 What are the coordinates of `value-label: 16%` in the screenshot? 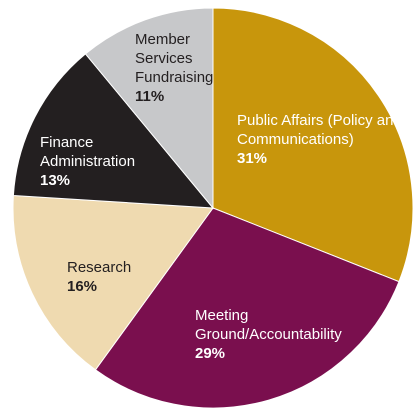 It's located at (82, 286).